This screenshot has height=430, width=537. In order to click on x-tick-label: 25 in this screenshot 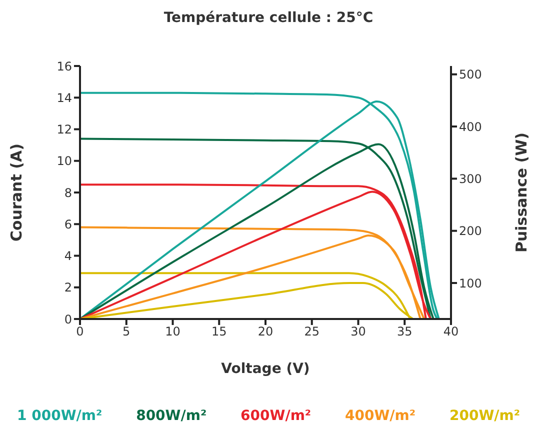, I will do `click(312, 331)`.